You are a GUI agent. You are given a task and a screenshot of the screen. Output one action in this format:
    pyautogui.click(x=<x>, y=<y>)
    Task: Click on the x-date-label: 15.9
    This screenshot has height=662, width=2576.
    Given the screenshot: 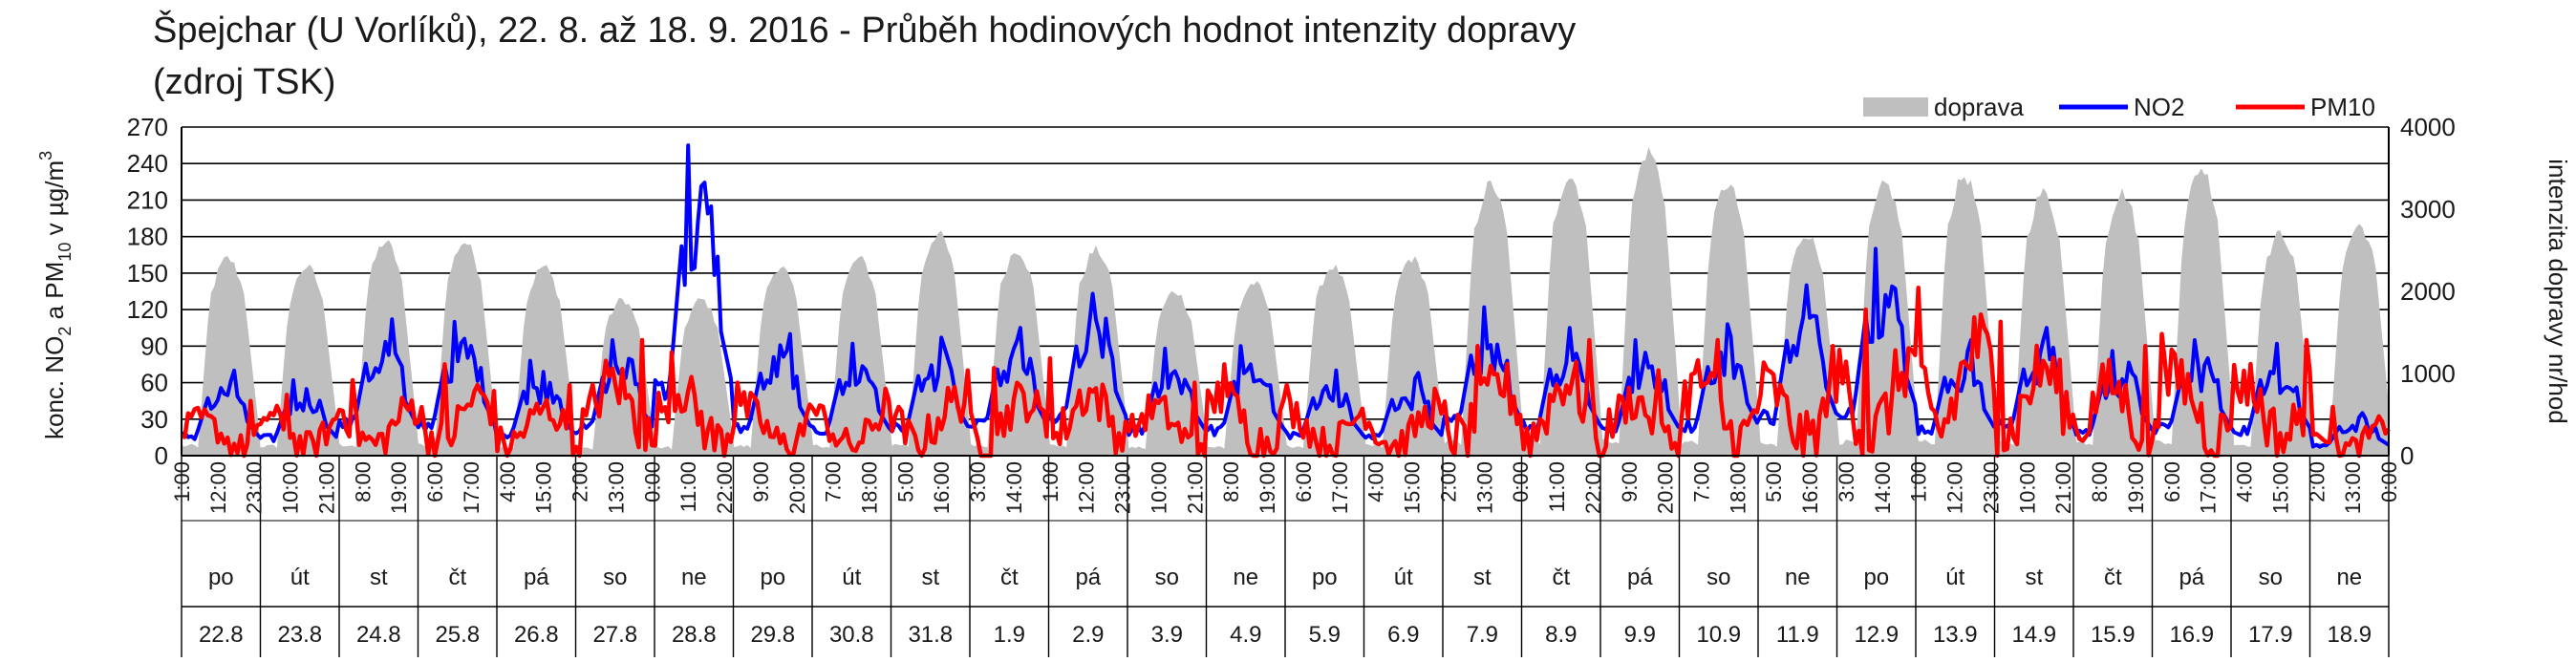 What is the action you would take?
    pyautogui.click(x=2113, y=635)
    